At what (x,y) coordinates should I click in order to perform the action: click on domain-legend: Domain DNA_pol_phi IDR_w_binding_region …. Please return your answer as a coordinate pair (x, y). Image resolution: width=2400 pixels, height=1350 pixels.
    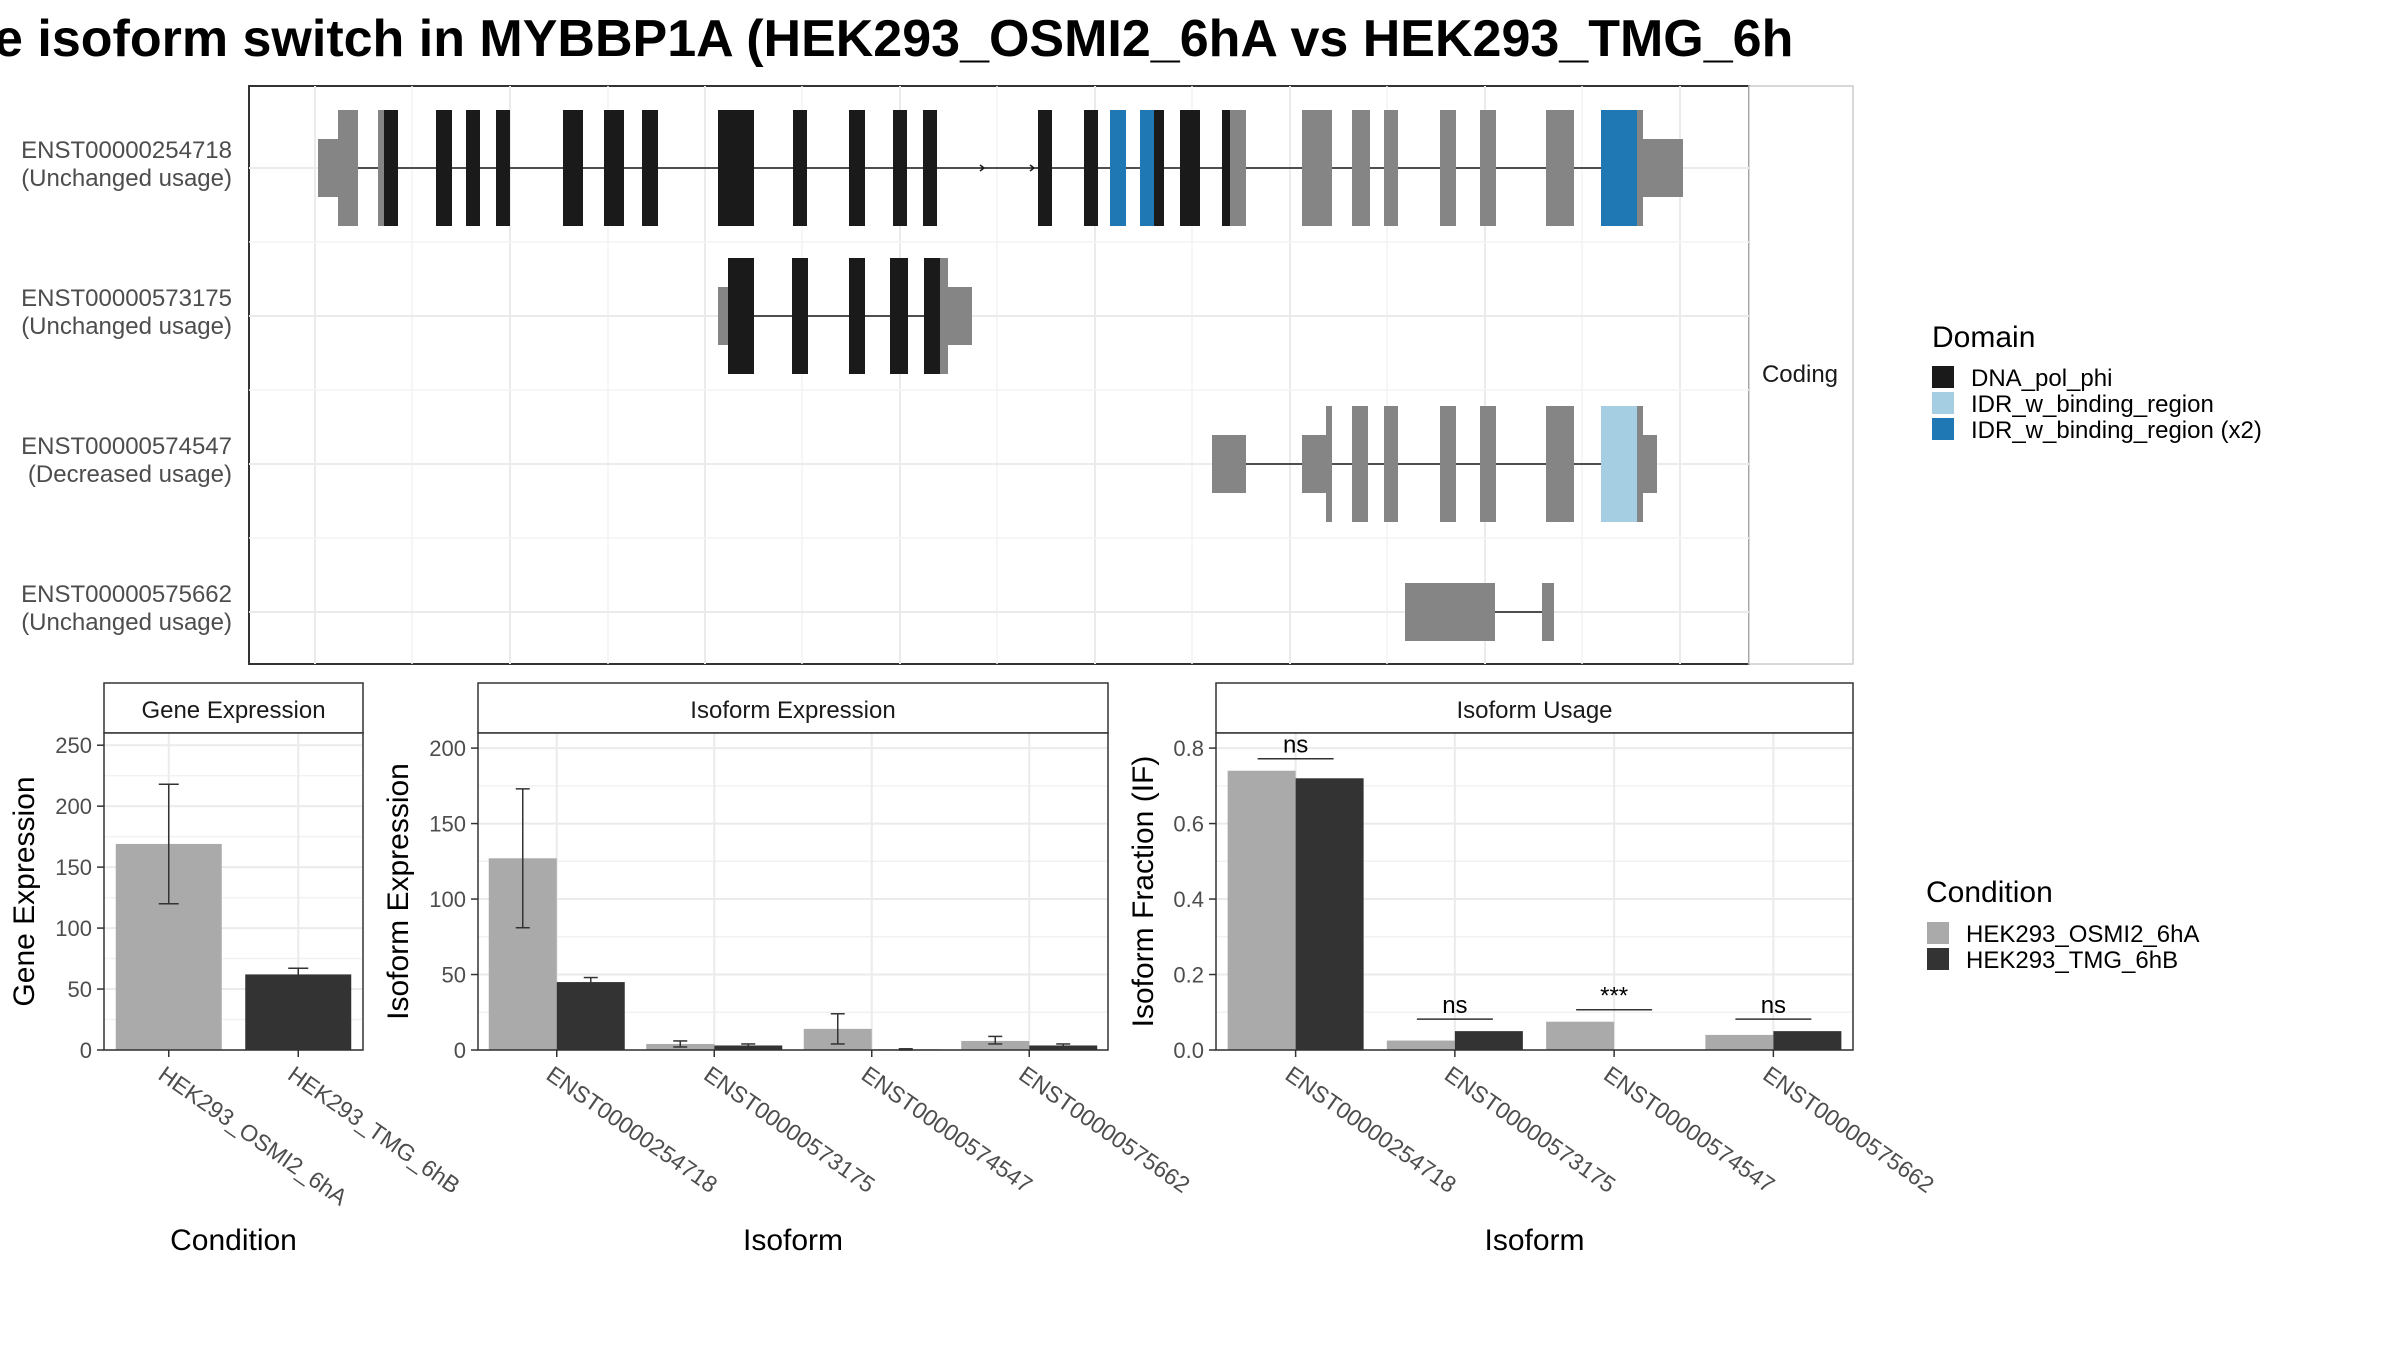
    Looking at the image, I should click on (2097, 382).